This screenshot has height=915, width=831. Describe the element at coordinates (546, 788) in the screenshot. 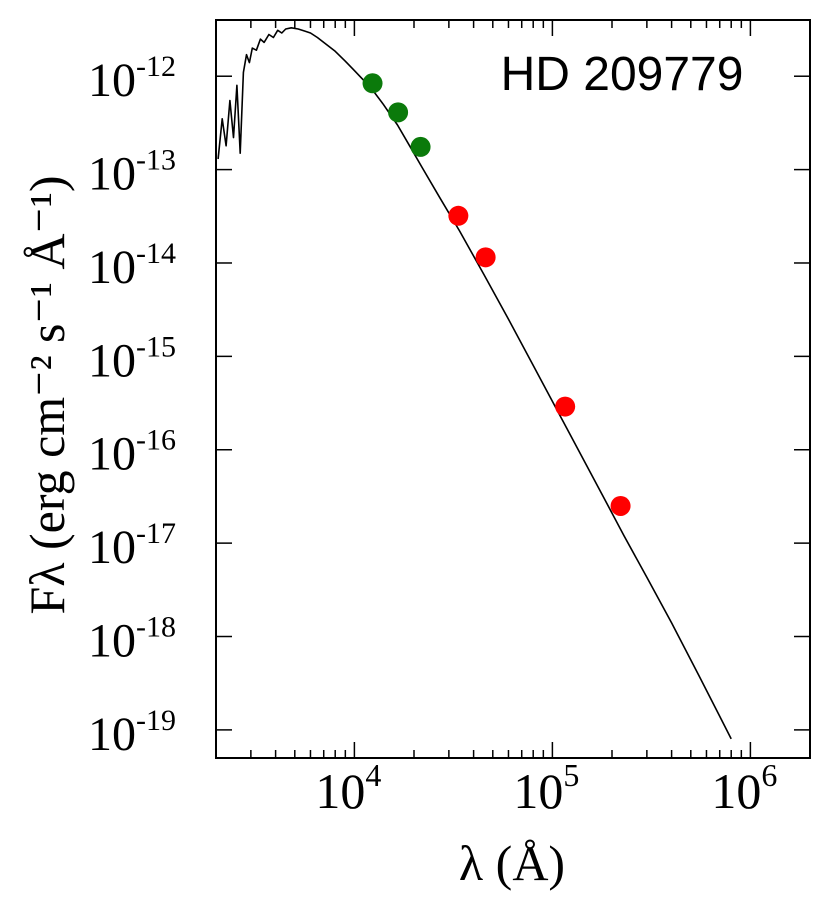

I see `x-tick-label: 10⁵` at that location.